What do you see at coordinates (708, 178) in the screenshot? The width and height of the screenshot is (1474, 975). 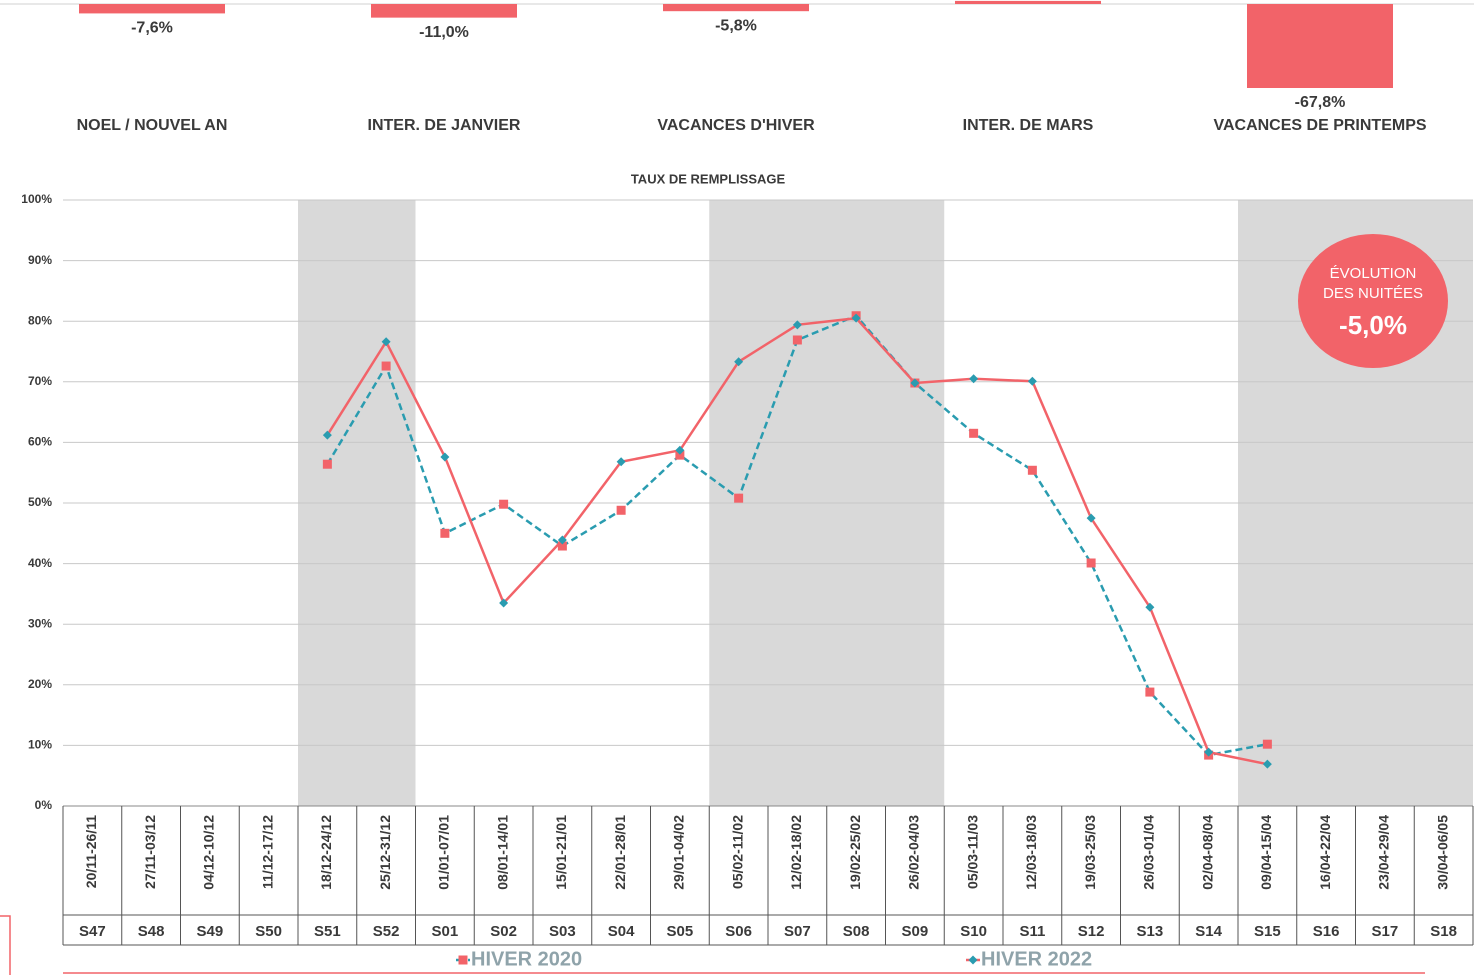 I see `chart-title: TAUX DE REMPLISSAGE` at bounding box center [708, 178].